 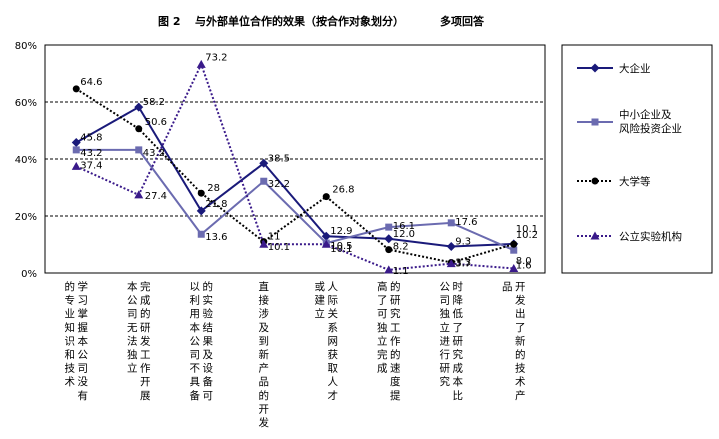 I want to click on category-char: 识, so click(x=70, y=341).